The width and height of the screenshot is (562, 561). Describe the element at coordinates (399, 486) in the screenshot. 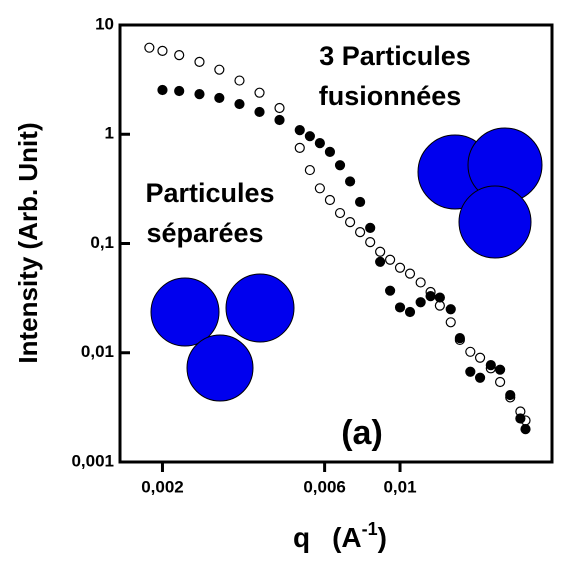

I see `x-tick-label: 0,01` at that location.